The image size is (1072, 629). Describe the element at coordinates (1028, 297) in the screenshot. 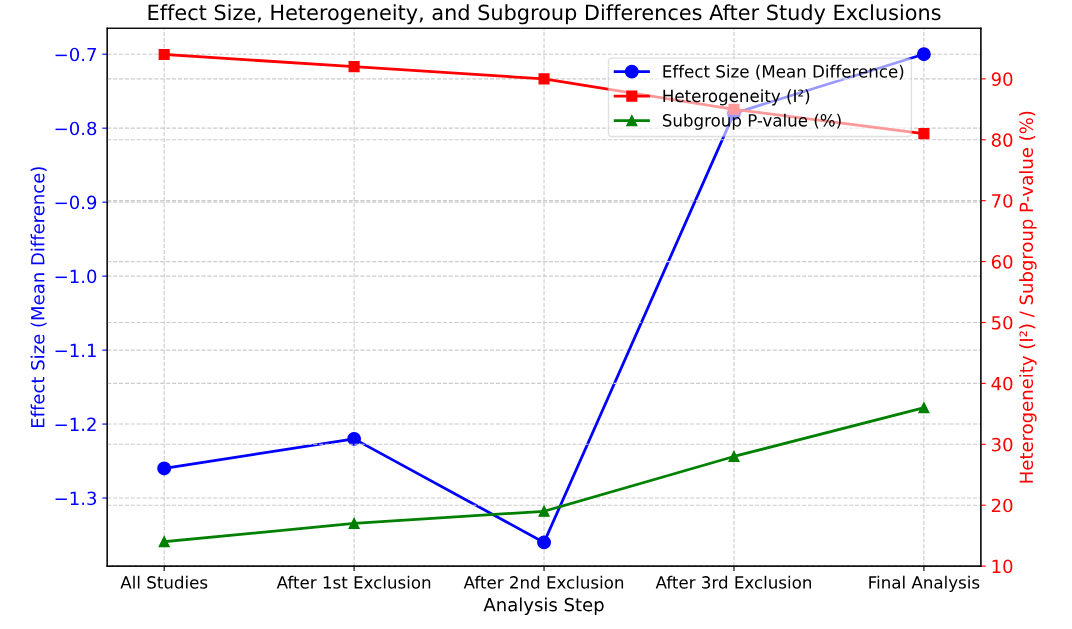

I see `y2-axis-title: Heterogeneity (I²) / Subgroup P-value (%)` at that location.